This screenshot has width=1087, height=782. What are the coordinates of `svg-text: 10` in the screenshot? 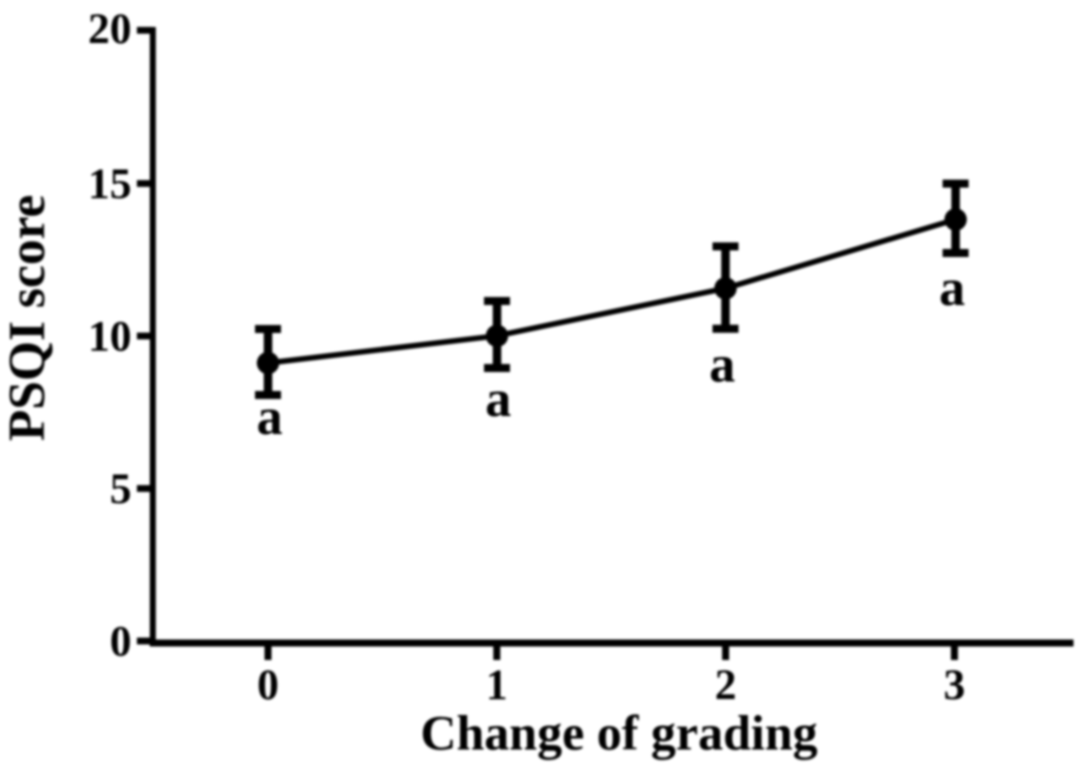 It's located at (110, 336).